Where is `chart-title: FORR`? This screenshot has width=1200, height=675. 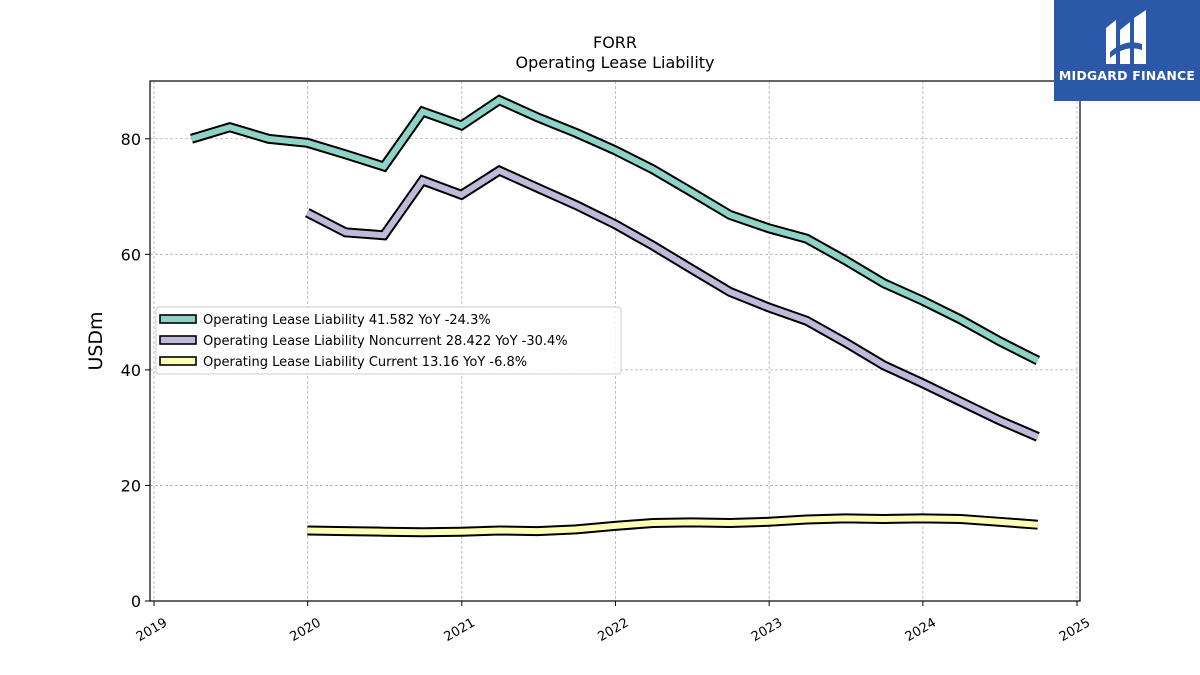 chart-title: FORR is located at coordinates (615, 42).